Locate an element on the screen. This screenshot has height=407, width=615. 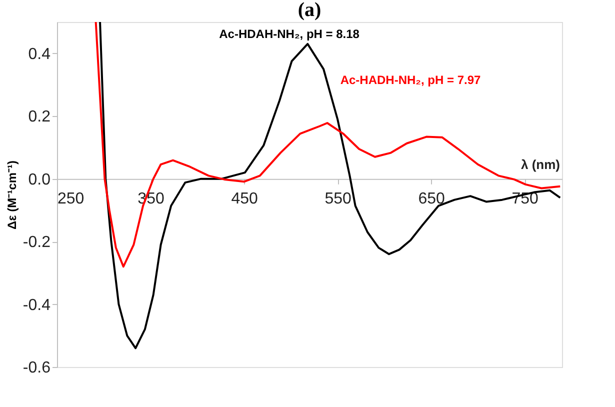
x-tick-label: 550 is located at coordinates (338, 199).